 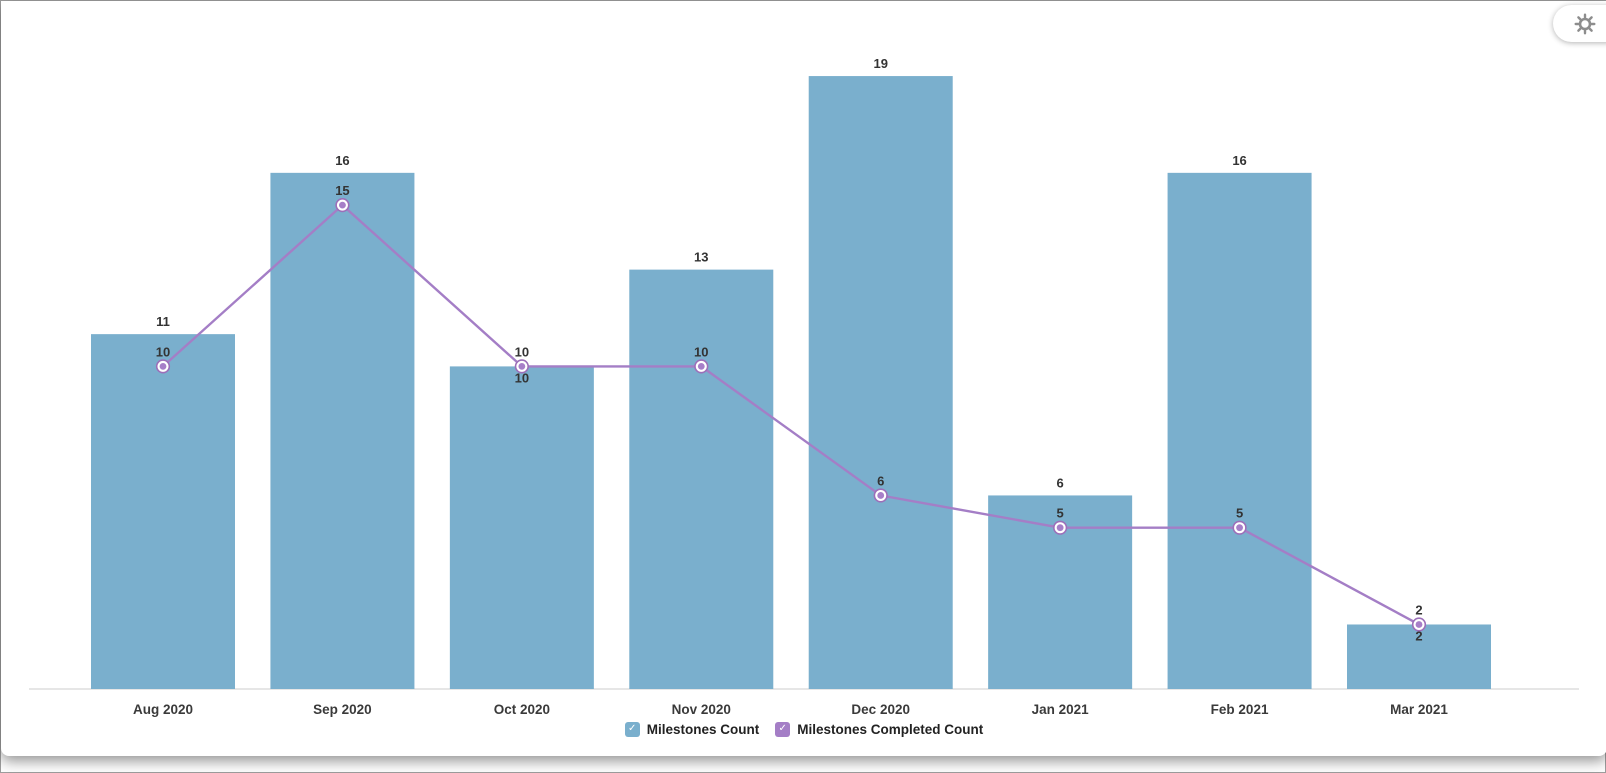 I want to click on bar-mar-2021, so click(x=1419, y=656).